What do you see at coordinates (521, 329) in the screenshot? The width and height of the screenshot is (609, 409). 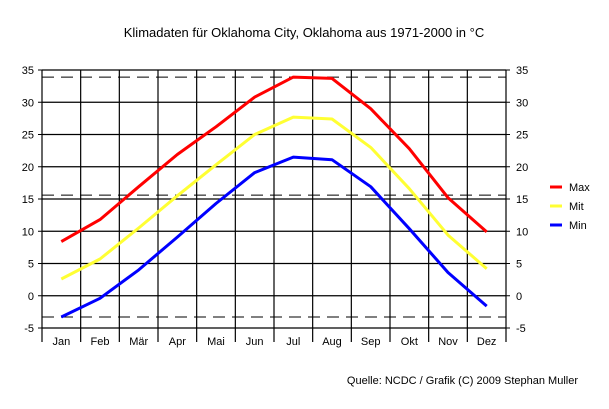 I see `y-tick-label-right: -5` at bounding box center [521, 329].